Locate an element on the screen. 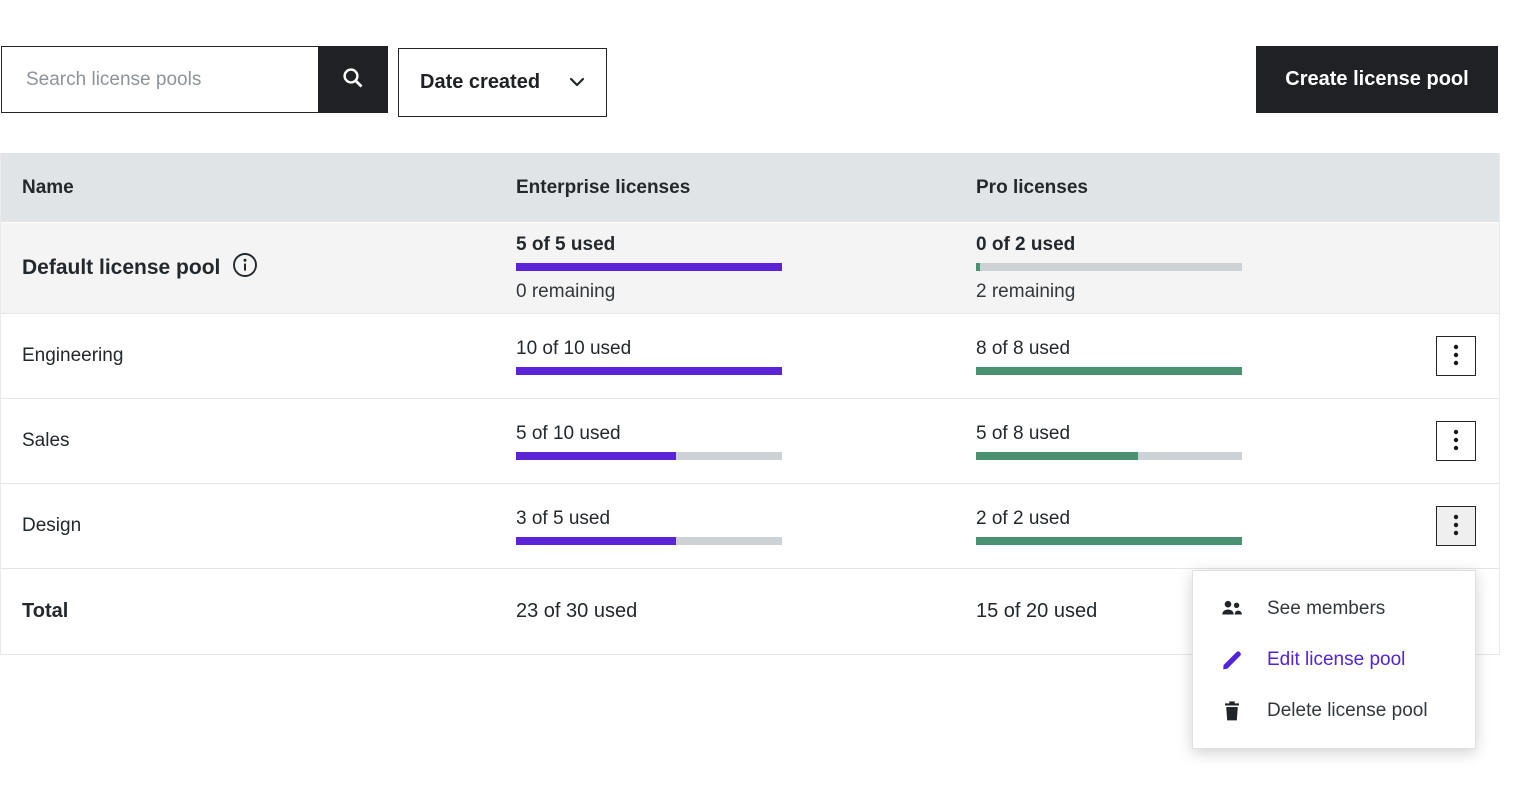 This screenshot has height=810, width=1536. usage-text: 8 of 8 used is located at coordinates (1023, 348).